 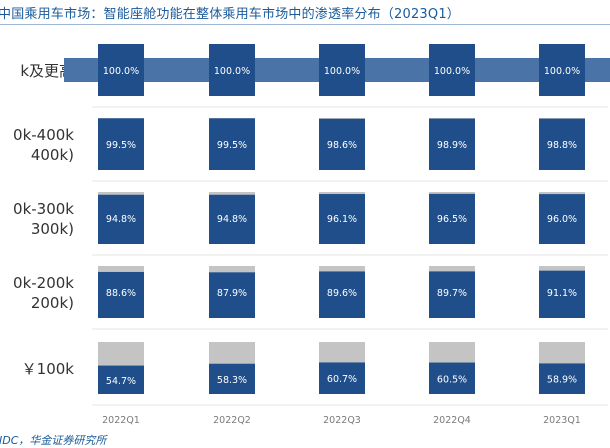 What do you see at coordinates (43, 135) in the screenshot?
I see `row-label: 0k-400k` at bounding box center [43, 135].